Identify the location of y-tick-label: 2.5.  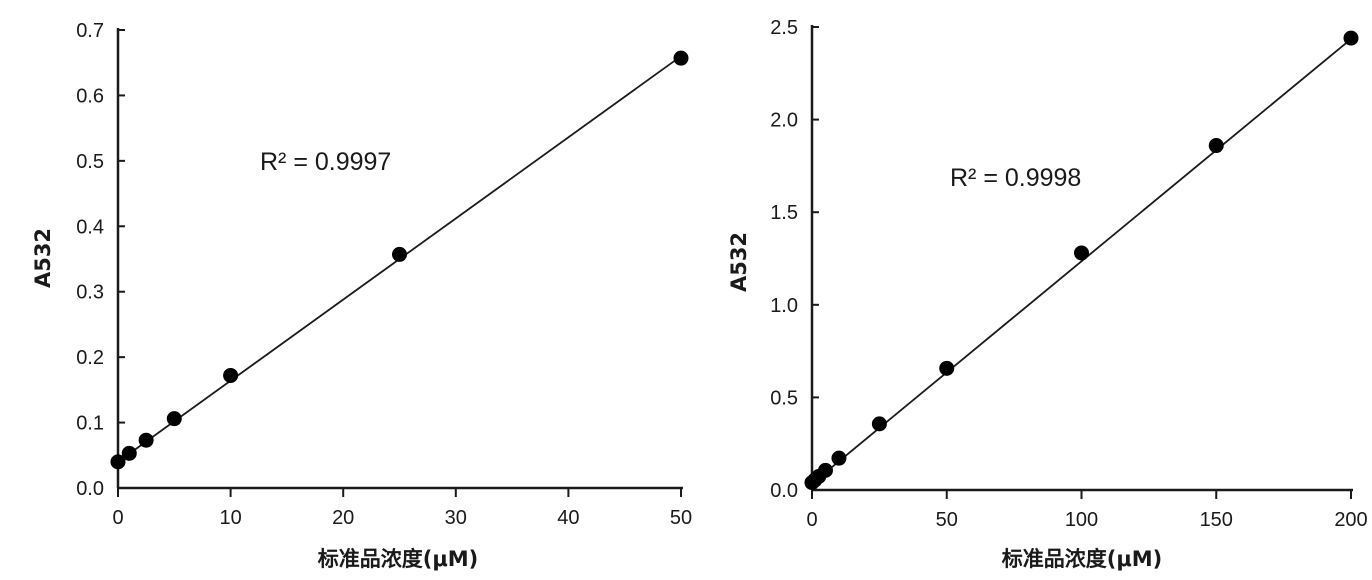
(784, 28).